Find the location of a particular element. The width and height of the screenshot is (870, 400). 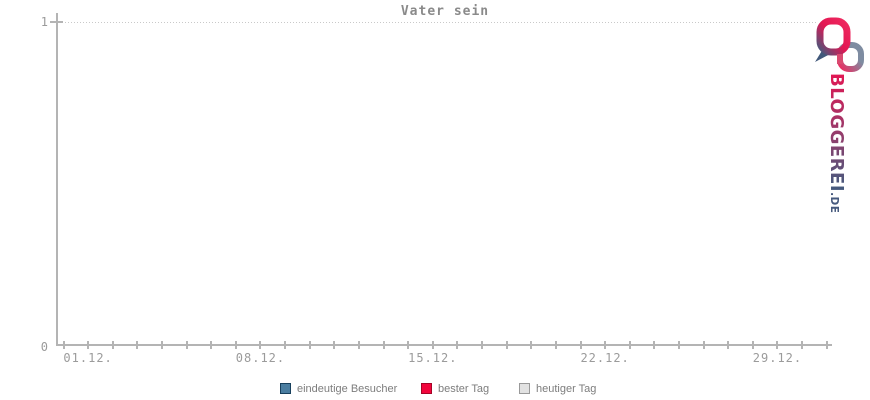

y-axis is located at coordinates (57, 179).